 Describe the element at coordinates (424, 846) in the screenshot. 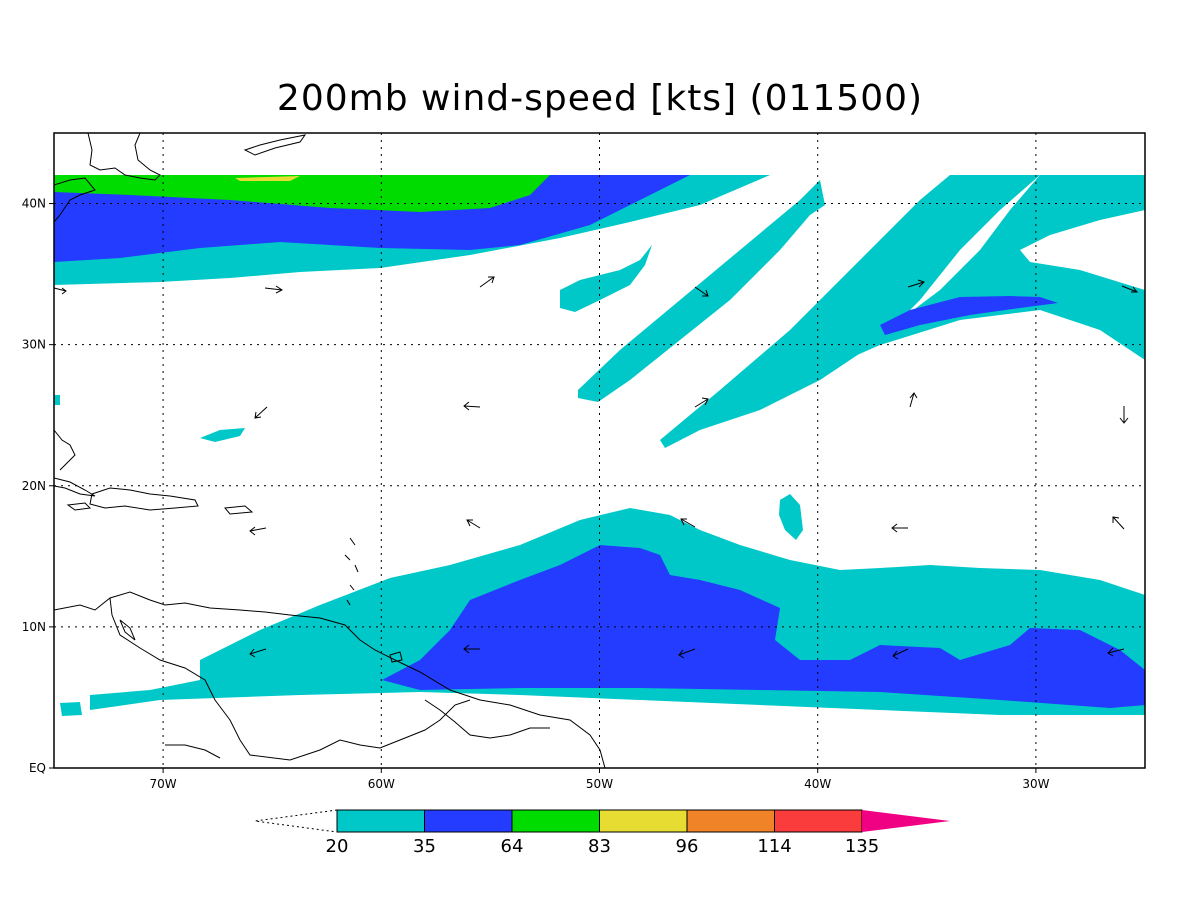

I see `colorbar-level-label: 35` at that location.